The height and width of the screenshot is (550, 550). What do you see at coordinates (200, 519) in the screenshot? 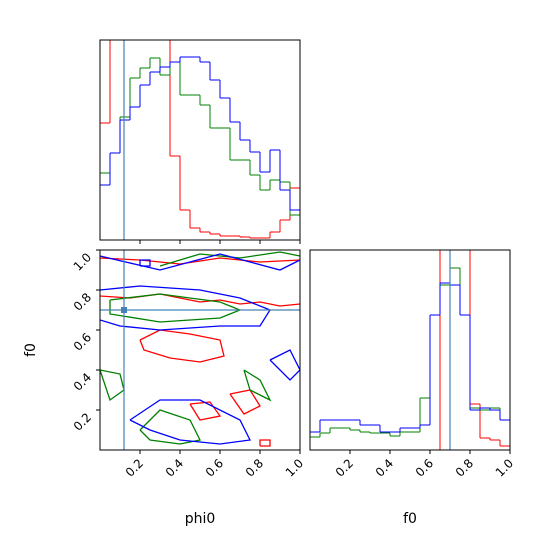
I see `x-axis-label: phi0` at bounding box center [200, 519].